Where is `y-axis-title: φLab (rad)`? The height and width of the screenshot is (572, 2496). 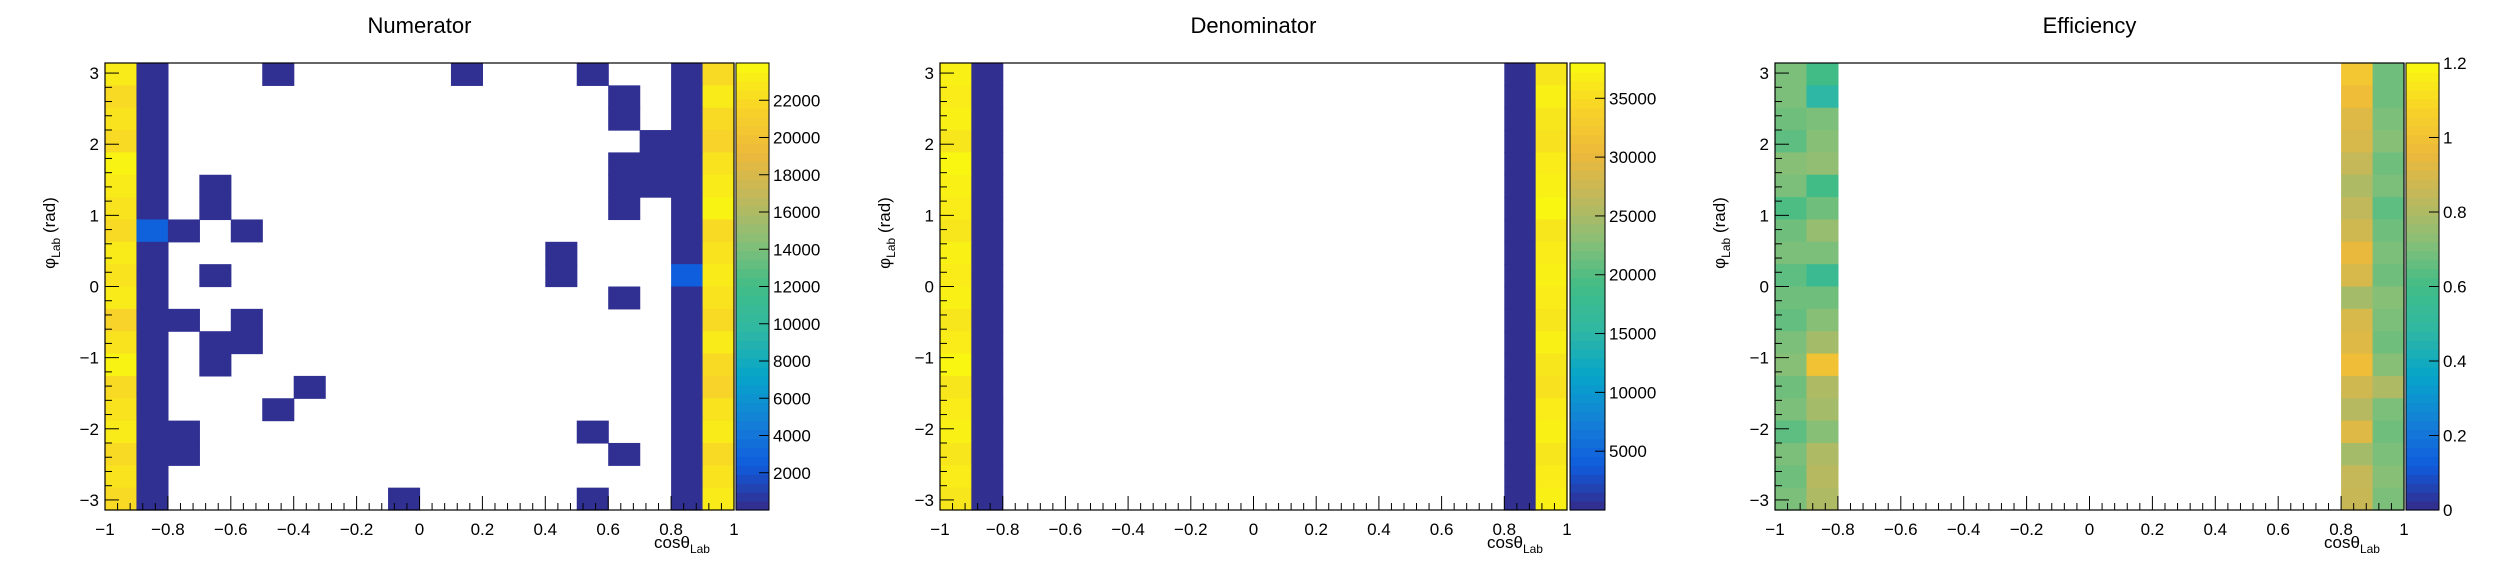 y-axis-title: φLab (rad) is located at coordinates (1721, 233).